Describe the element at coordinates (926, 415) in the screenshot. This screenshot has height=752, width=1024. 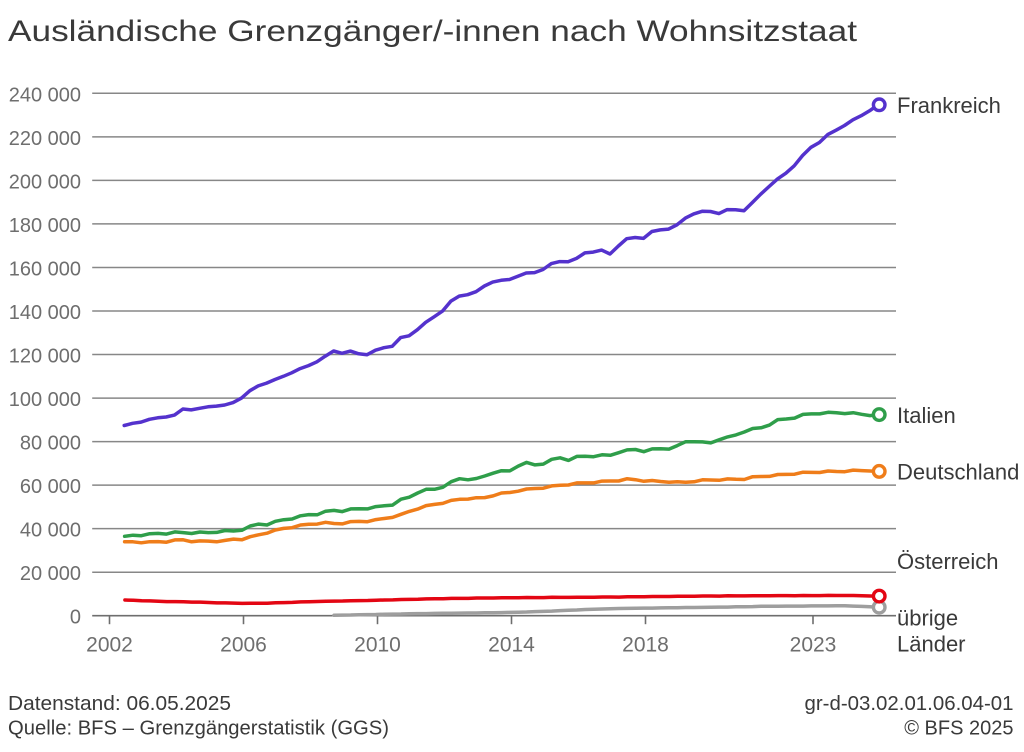
I see `svg-text: Italien` at that location.